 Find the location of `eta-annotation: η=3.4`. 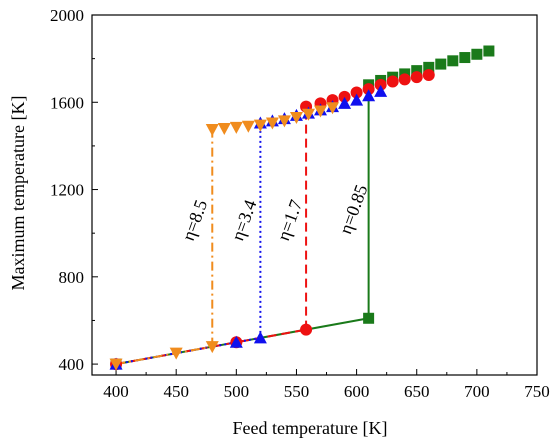

eta-annotation: η=3.4 is located at coordinates (243, 220).